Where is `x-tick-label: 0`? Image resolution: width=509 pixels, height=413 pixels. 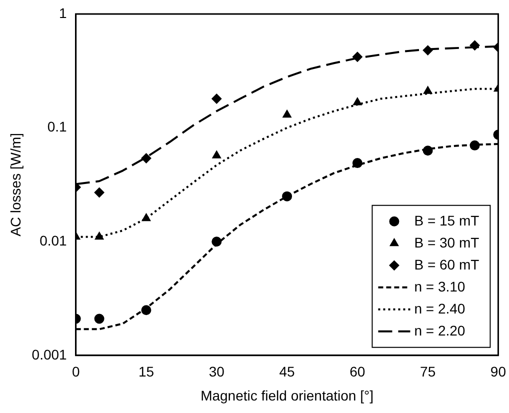 x-tick-label: 0 is located at coordinates (76, 372).